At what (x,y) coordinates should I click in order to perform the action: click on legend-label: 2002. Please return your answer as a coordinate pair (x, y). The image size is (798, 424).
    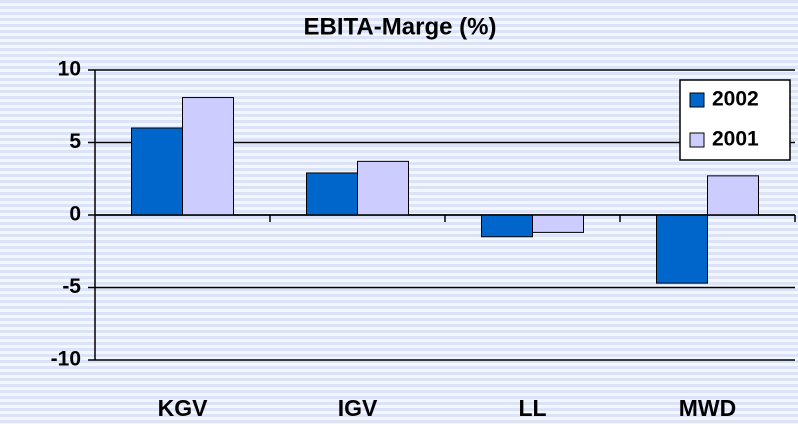
    Looking at the image, I should click on (735, 99).